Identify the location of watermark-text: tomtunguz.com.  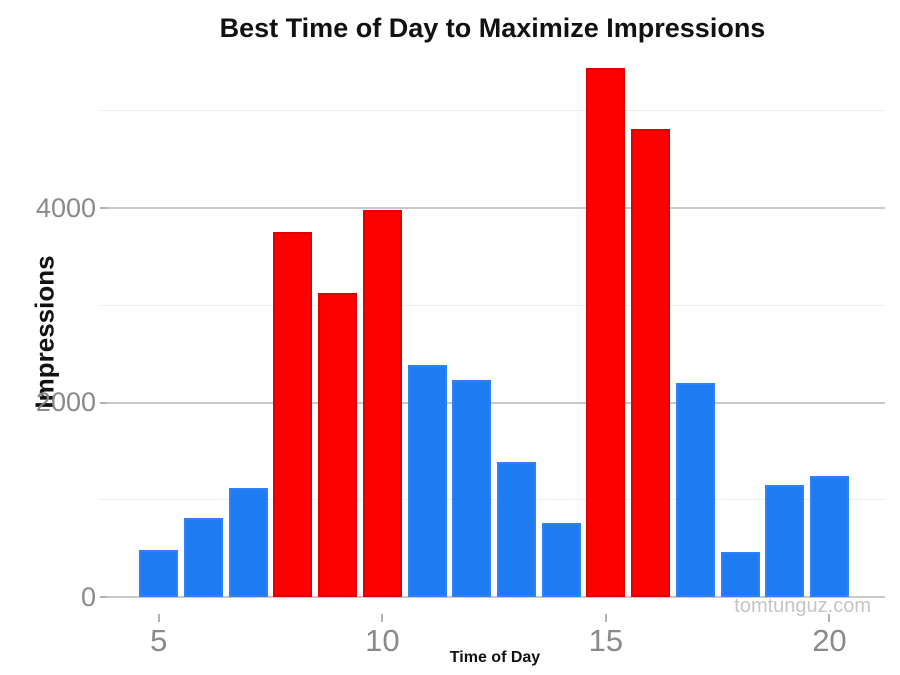
(802, 606).